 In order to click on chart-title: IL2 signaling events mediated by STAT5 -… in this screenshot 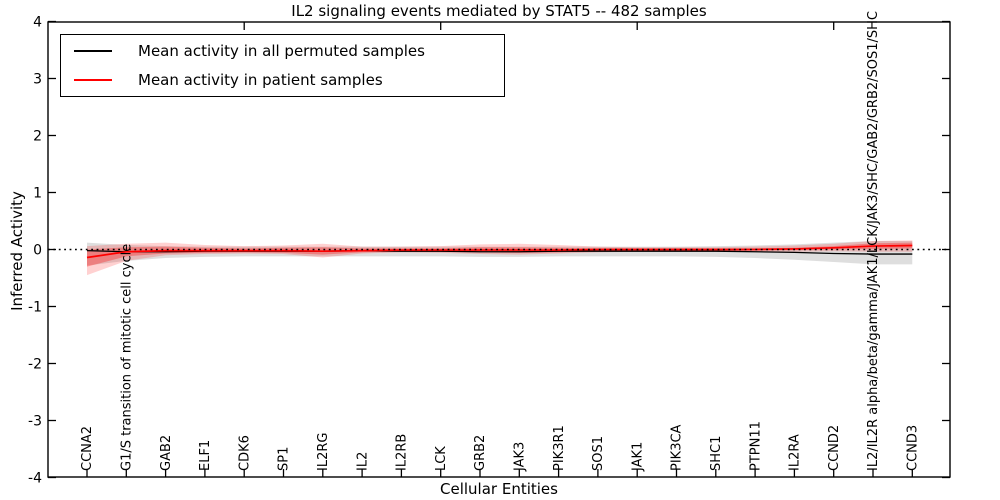, I will do `click(499, 11)`.